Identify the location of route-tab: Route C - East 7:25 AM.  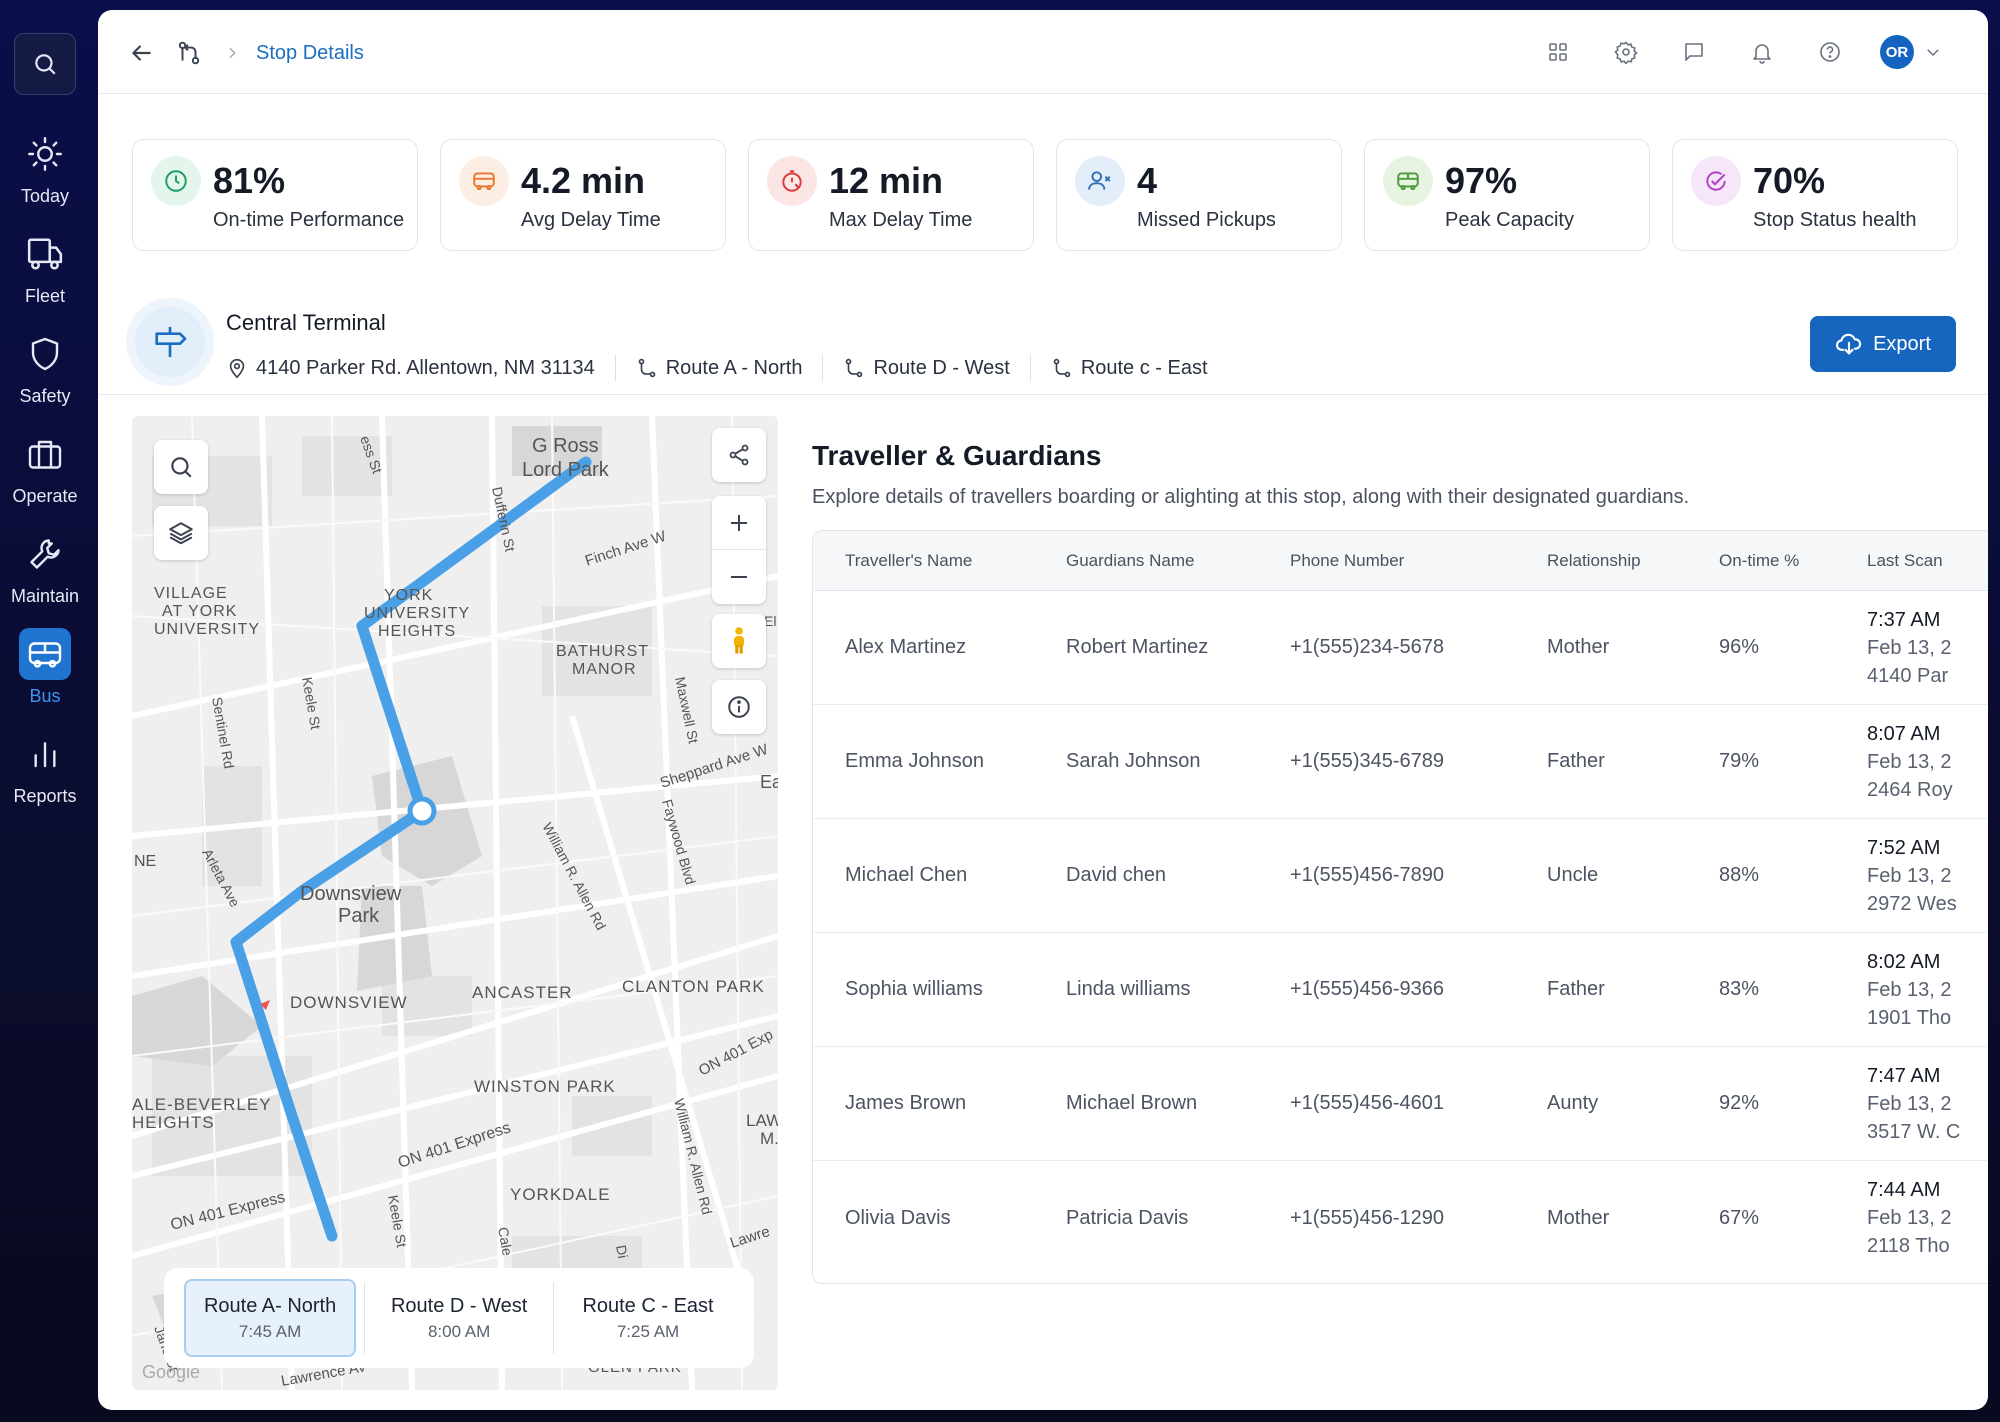
(648, 1318).